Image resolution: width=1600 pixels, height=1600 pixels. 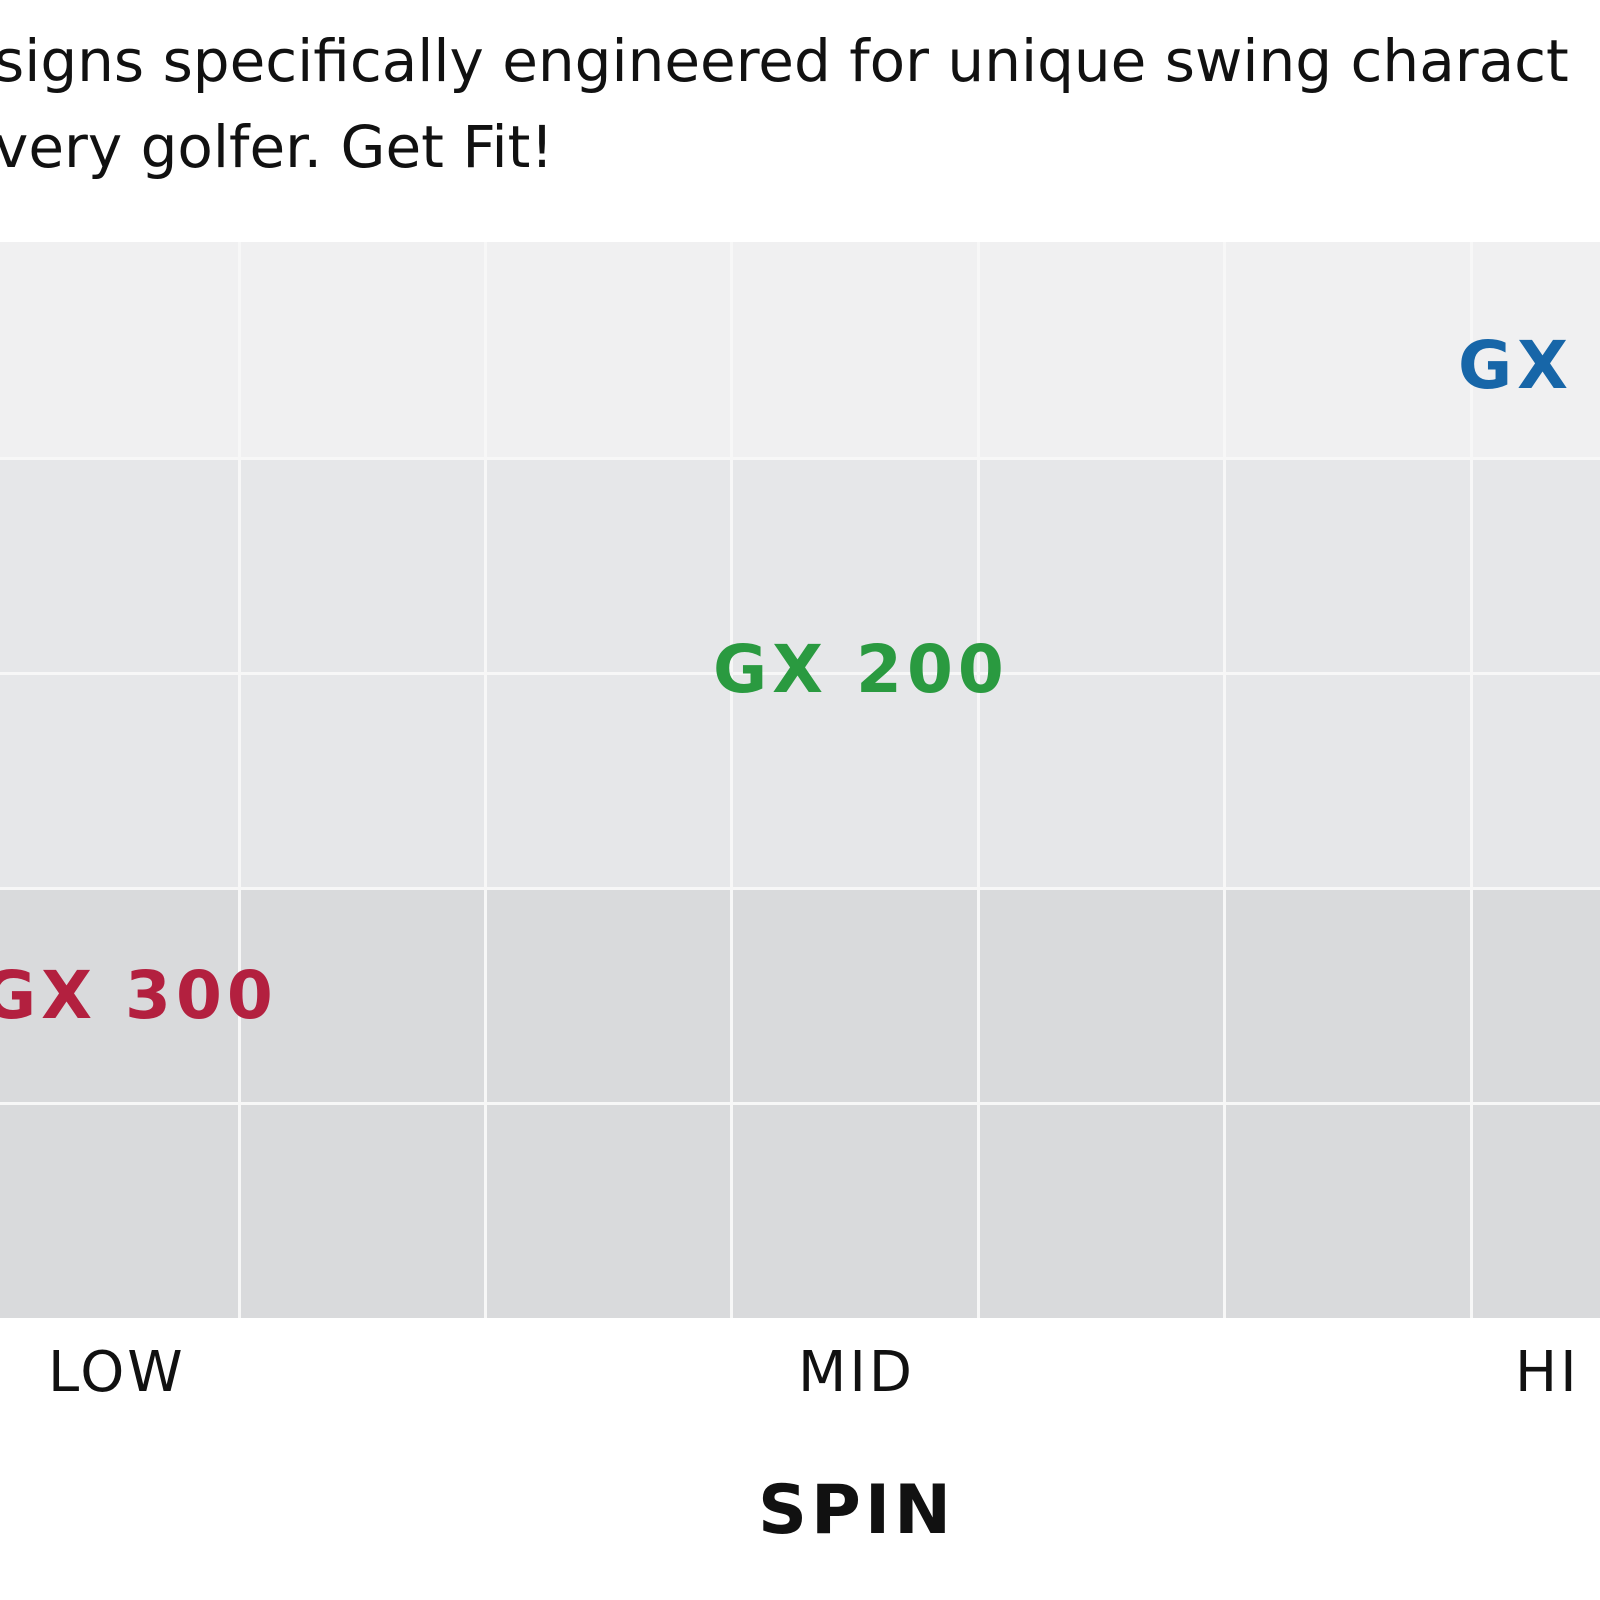 I want to click on product-label: GX 200, so click(x=861, y=669).